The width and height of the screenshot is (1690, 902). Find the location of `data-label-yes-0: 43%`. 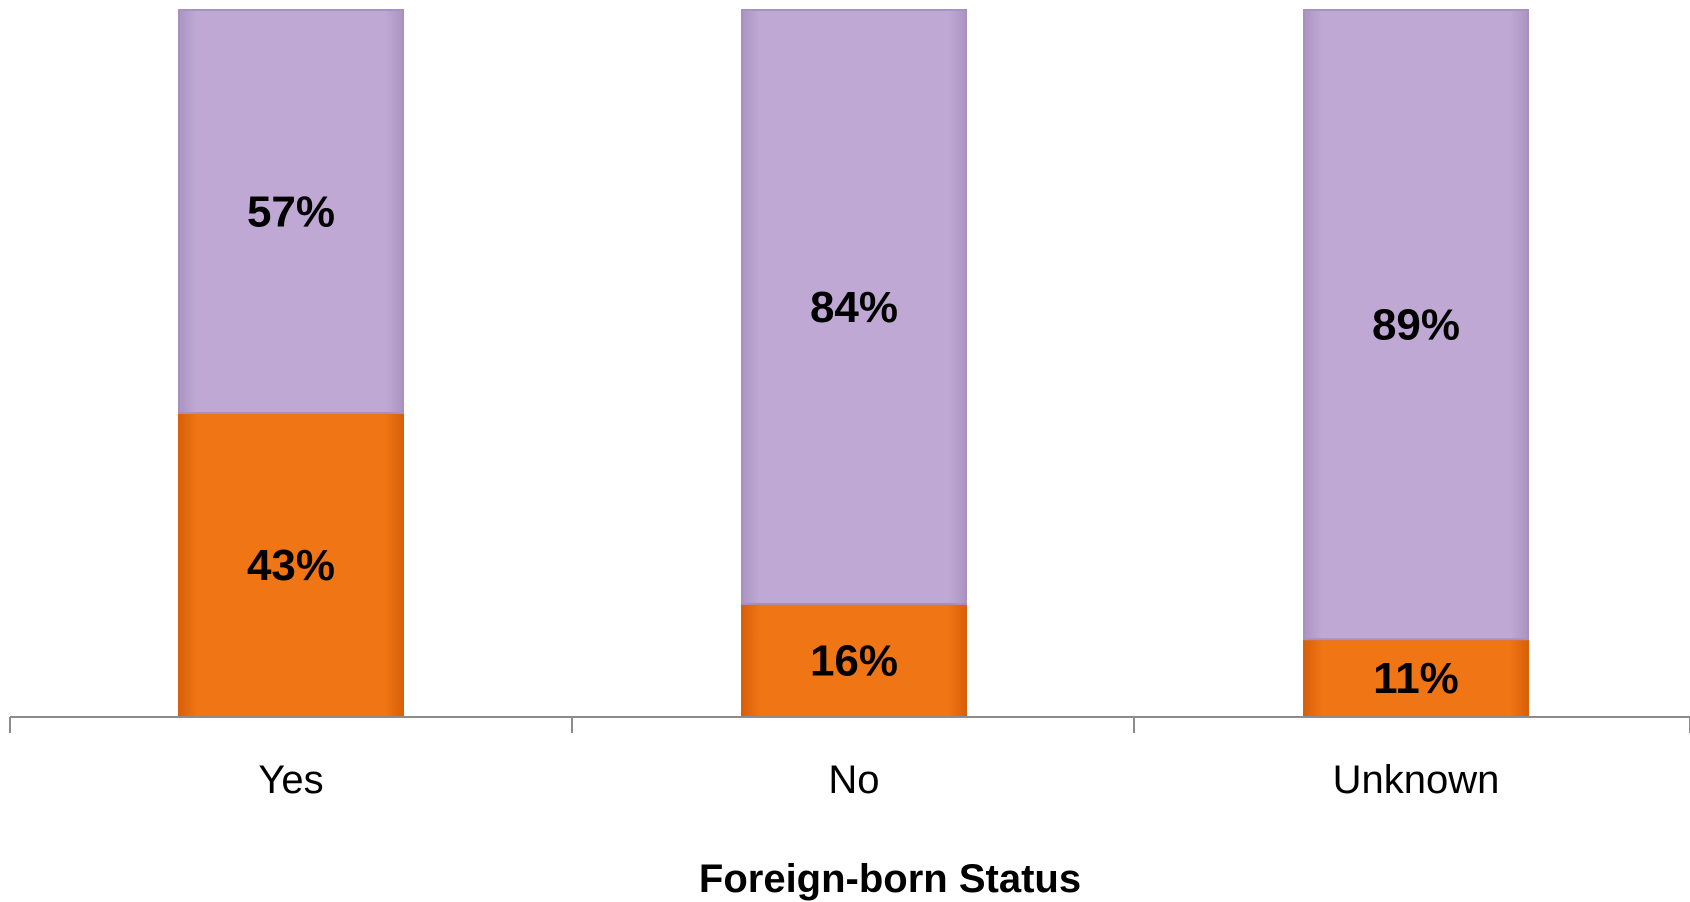

data-label-yes-0: 43% is located at coordinates (291, 565).